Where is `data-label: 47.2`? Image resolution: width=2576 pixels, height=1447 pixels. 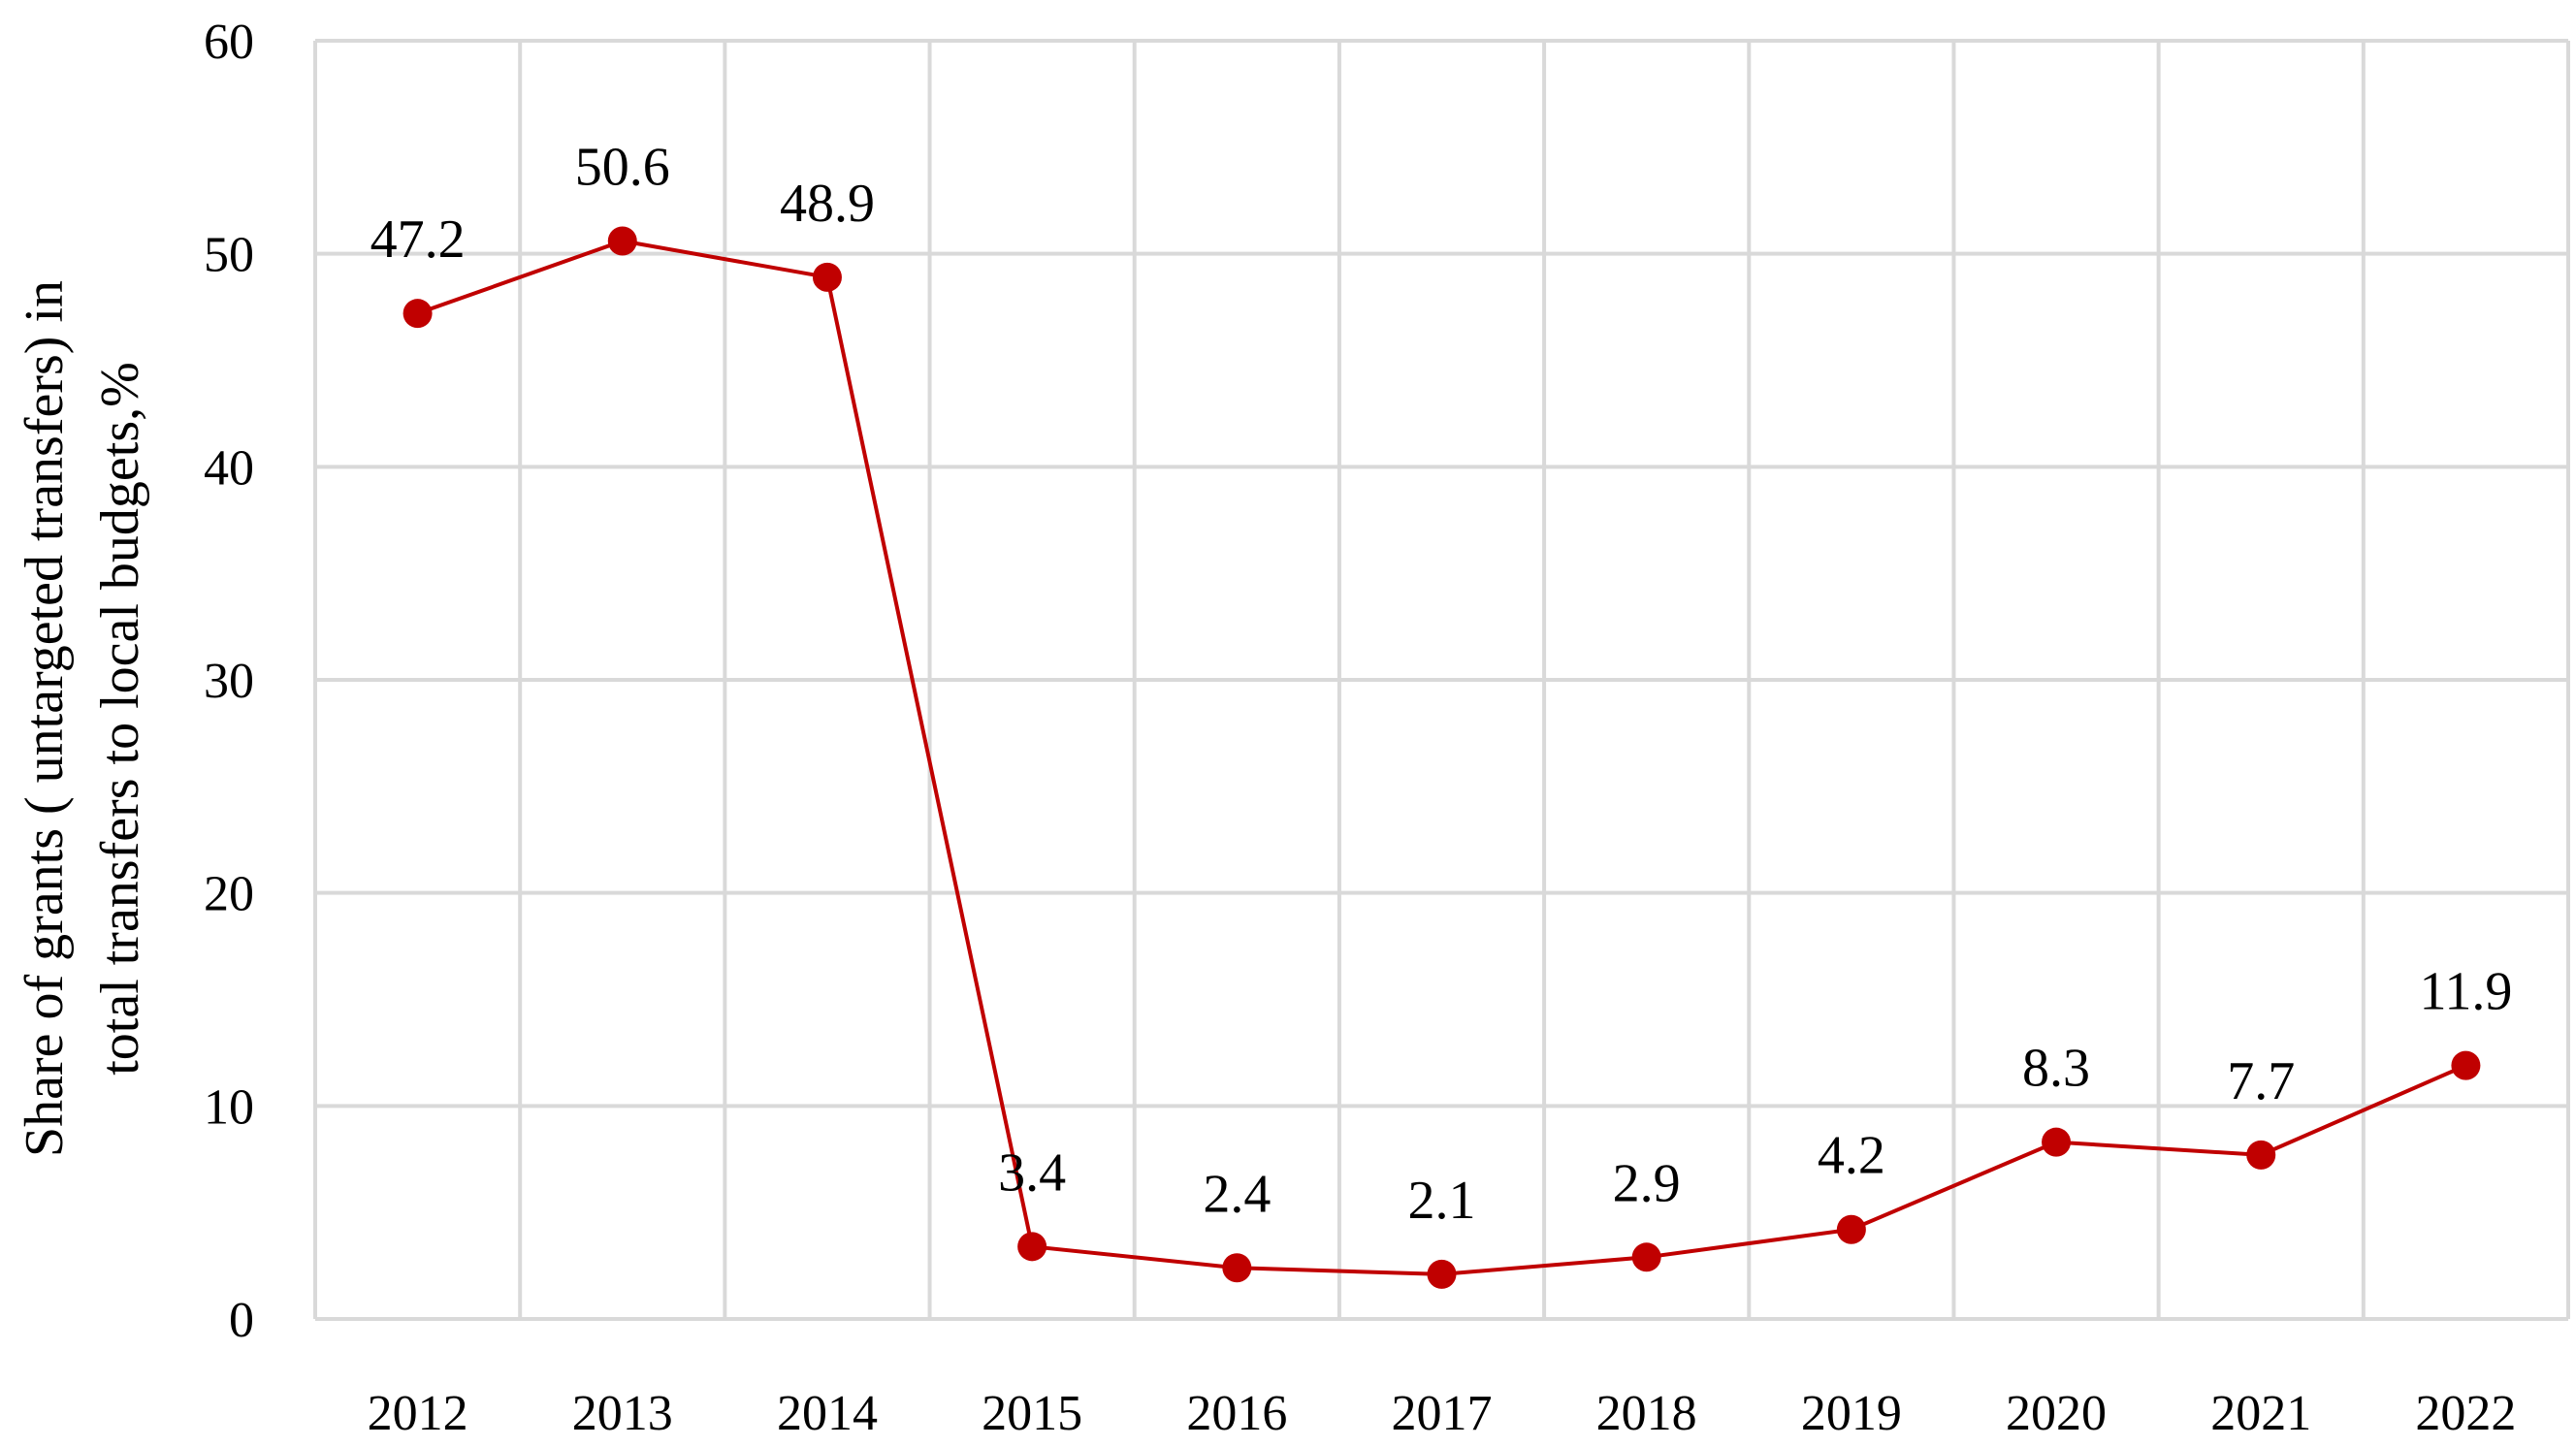
data-label: 47.2 is located at coordinates (418, 240).